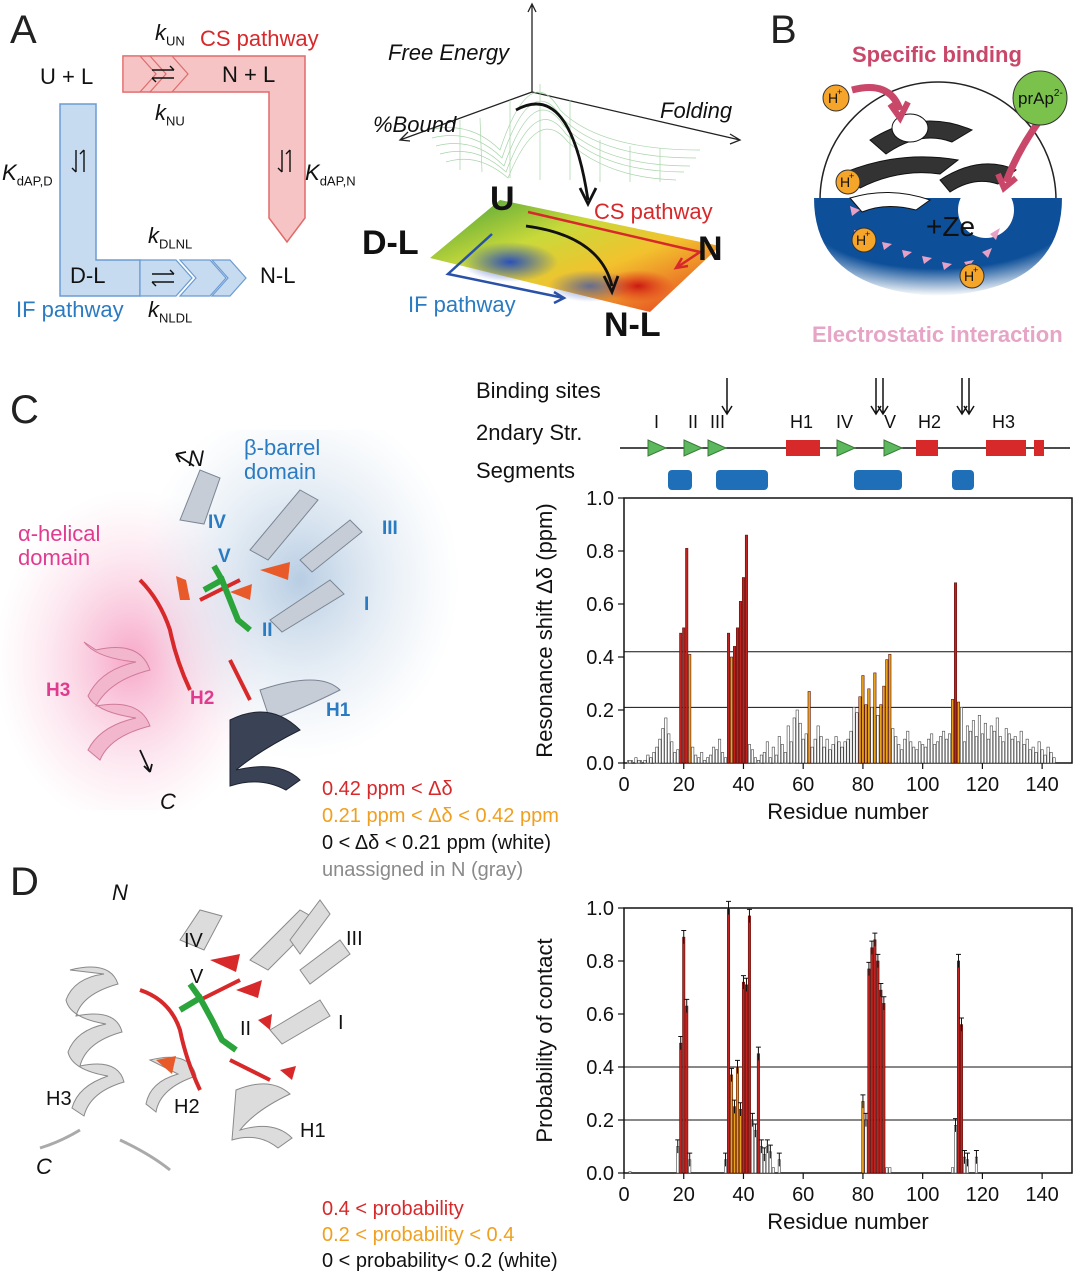 The image size is (1078, 1280). I want to click on cs-pathway-arrow, so click(214, 149).